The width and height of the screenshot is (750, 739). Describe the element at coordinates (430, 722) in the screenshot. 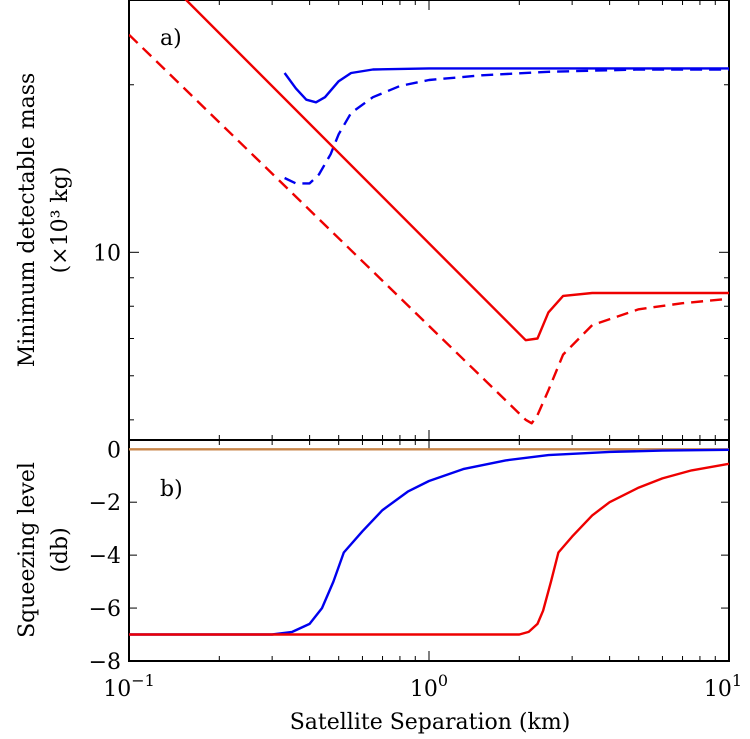

I see `x-axis-title: Satellite Separation (km)` at that location.